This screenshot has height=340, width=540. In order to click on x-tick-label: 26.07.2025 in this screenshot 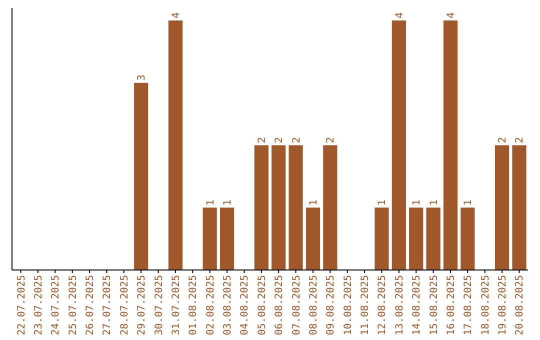, I will do `click(90, 305)`.